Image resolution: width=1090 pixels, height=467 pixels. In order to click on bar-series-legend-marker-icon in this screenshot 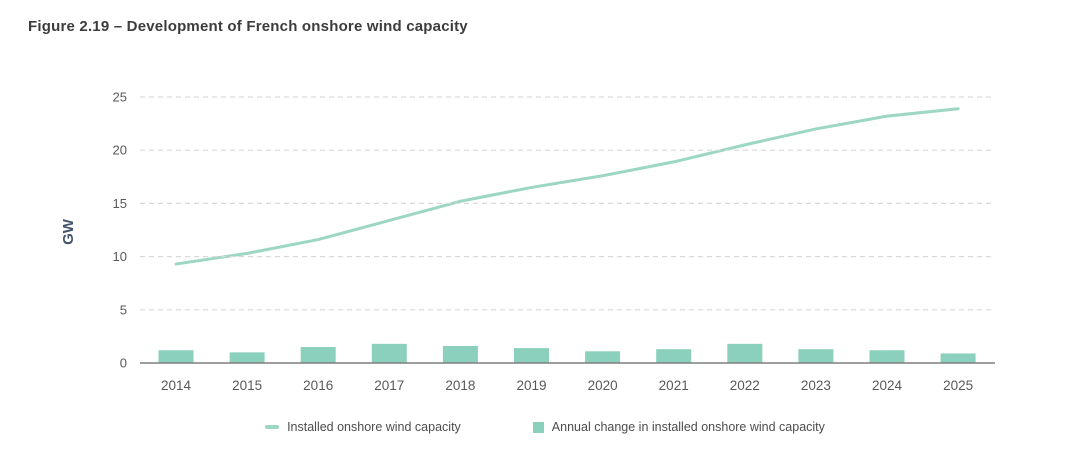, I will do `click(538, 427)`.